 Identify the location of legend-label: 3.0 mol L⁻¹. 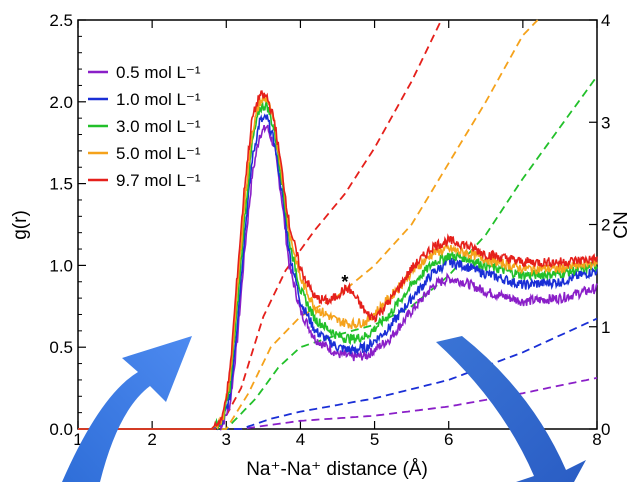
(158, 126).